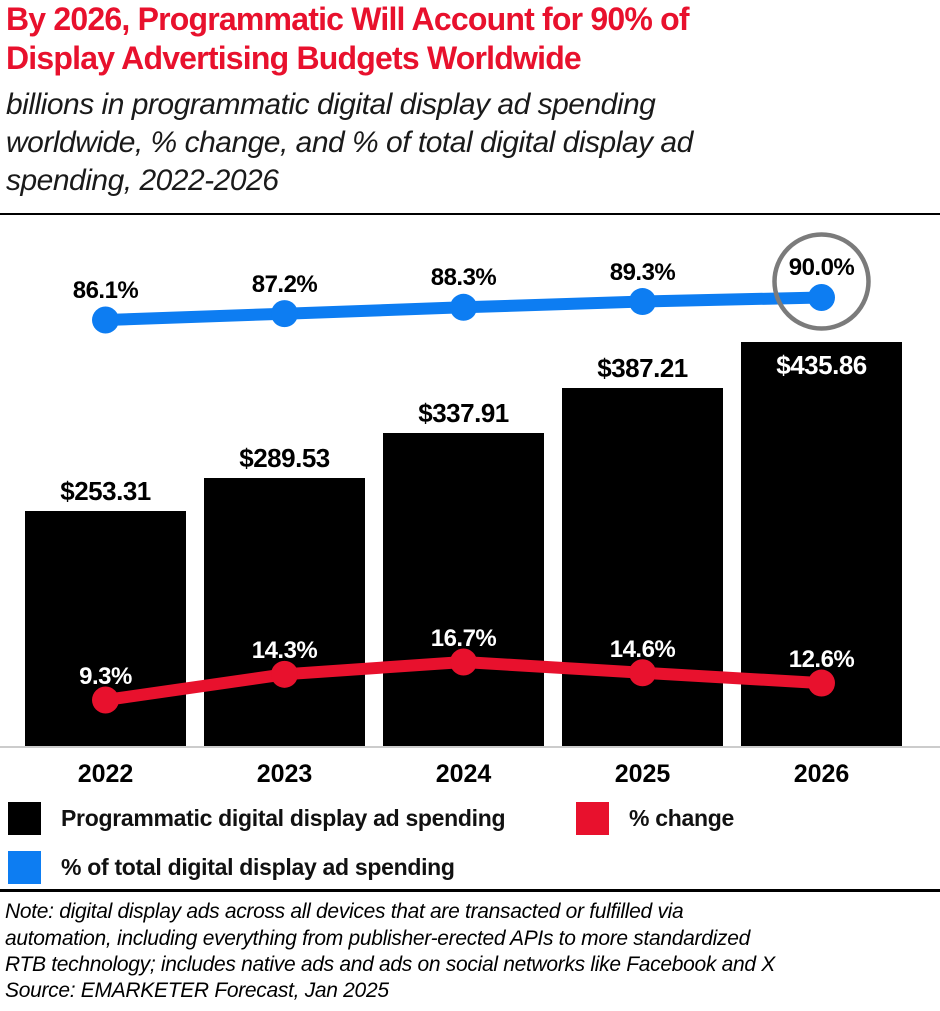 The image size is (940, 1011). I want to click on legend-item-pct-of-total: % of total digital display ad spending, so click(231, 867).